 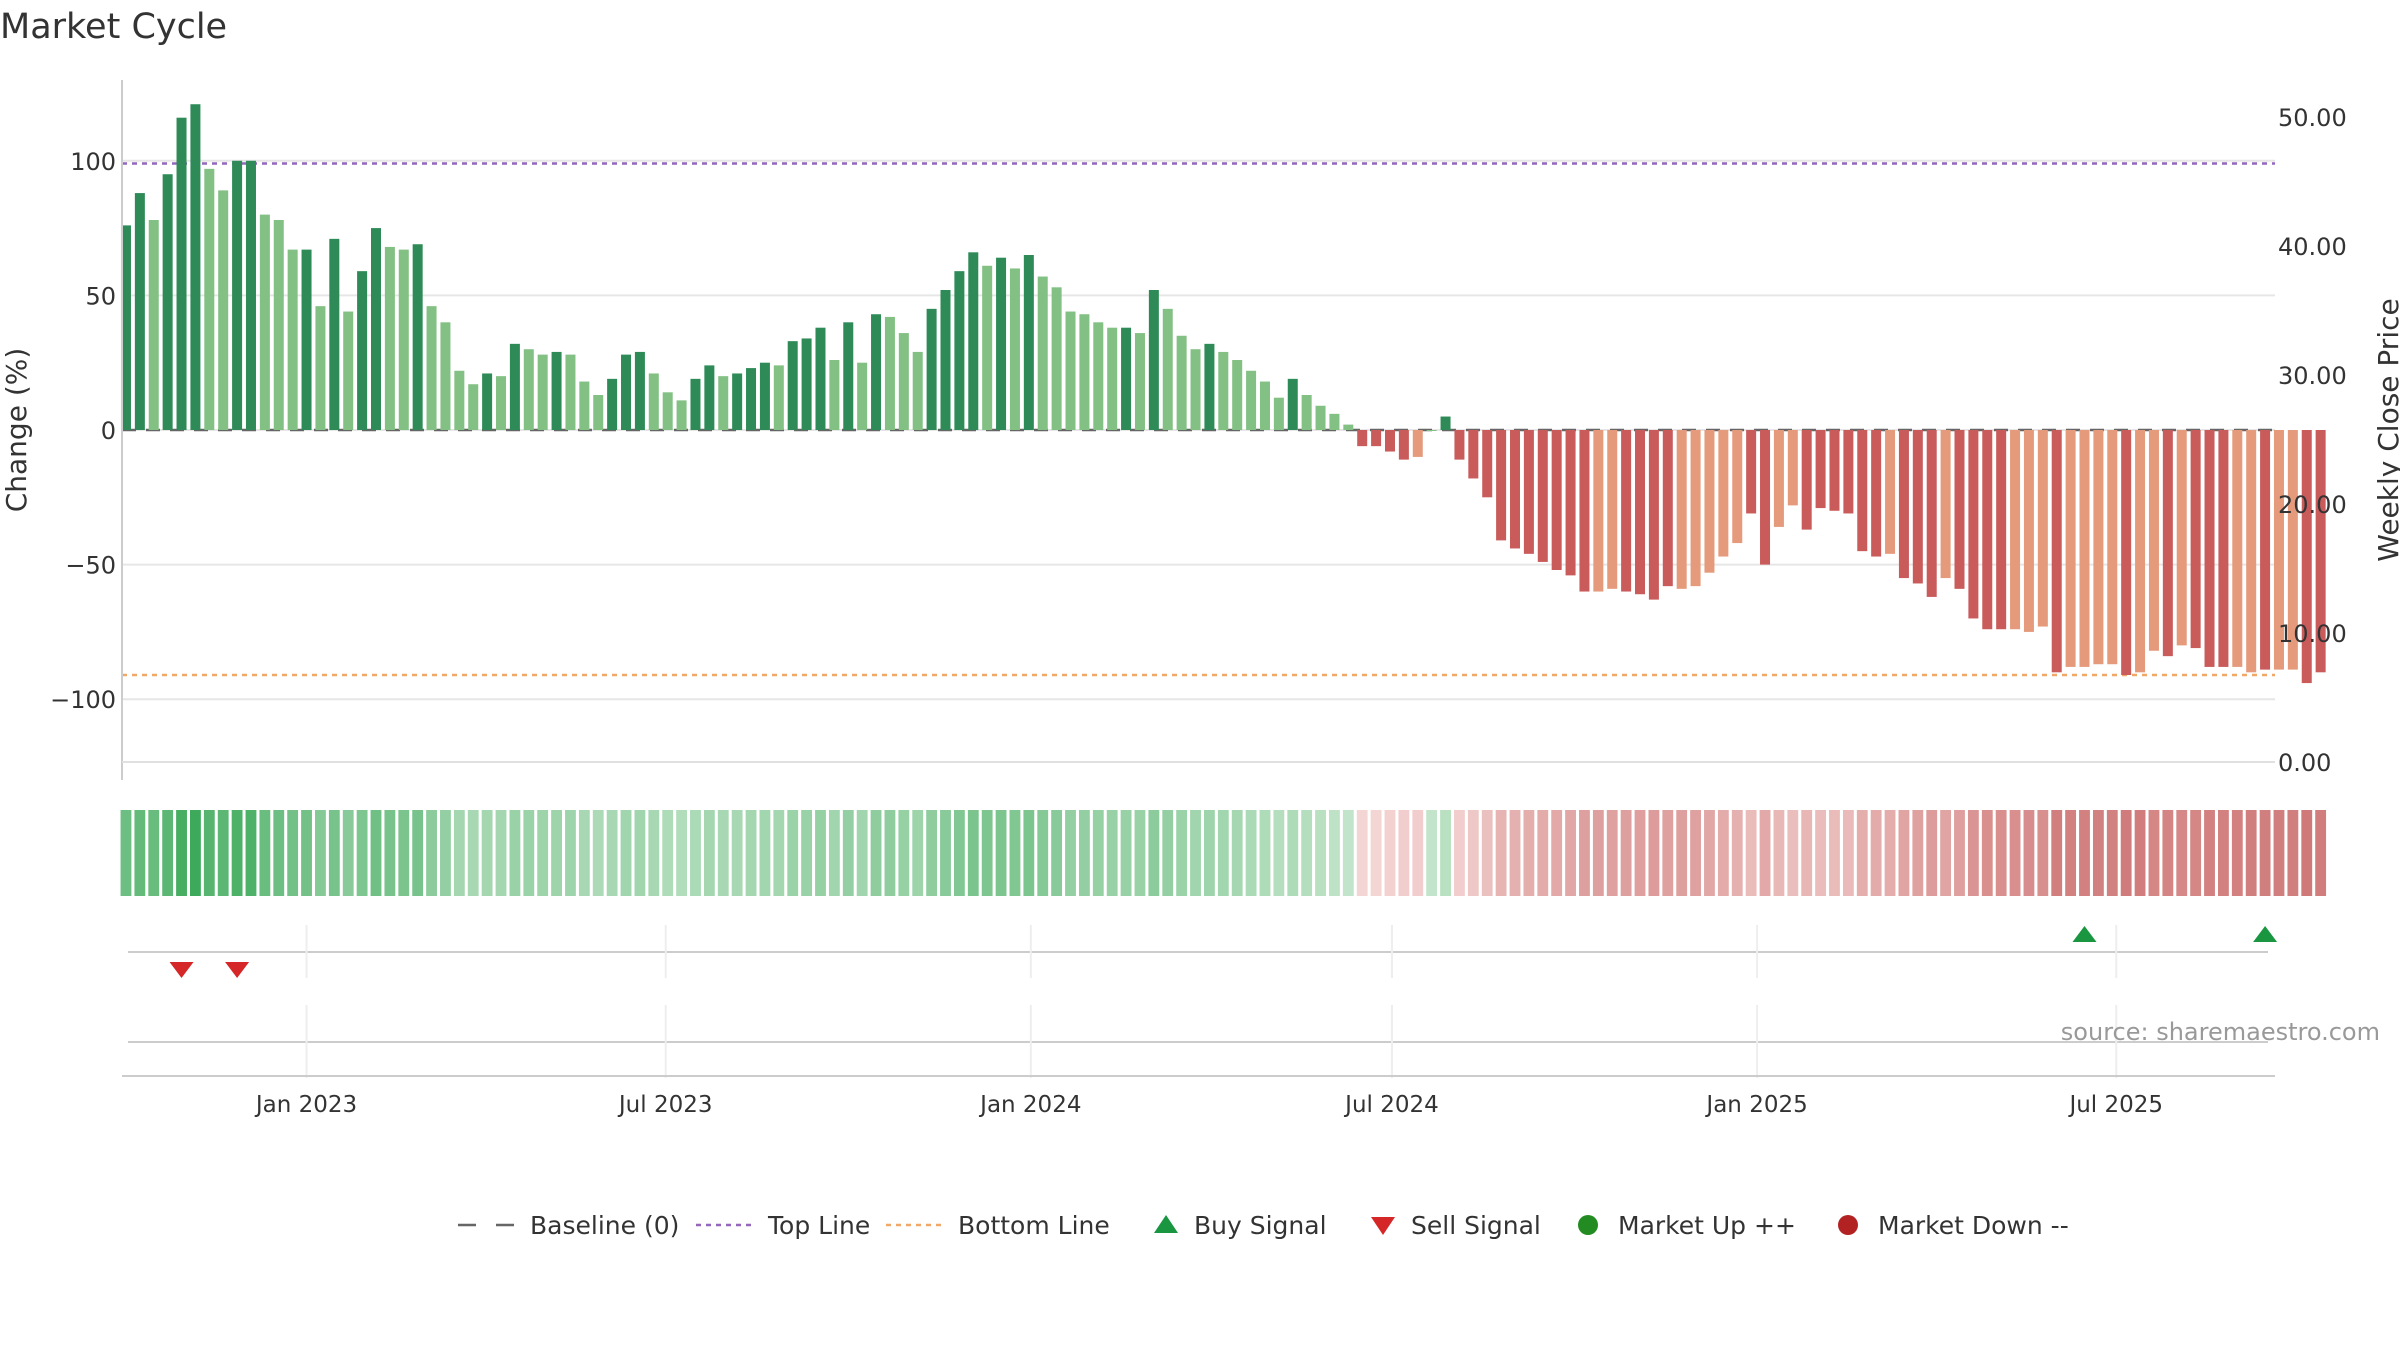 I want to click on buy-signal-marker, so click(x=2084, y=934).